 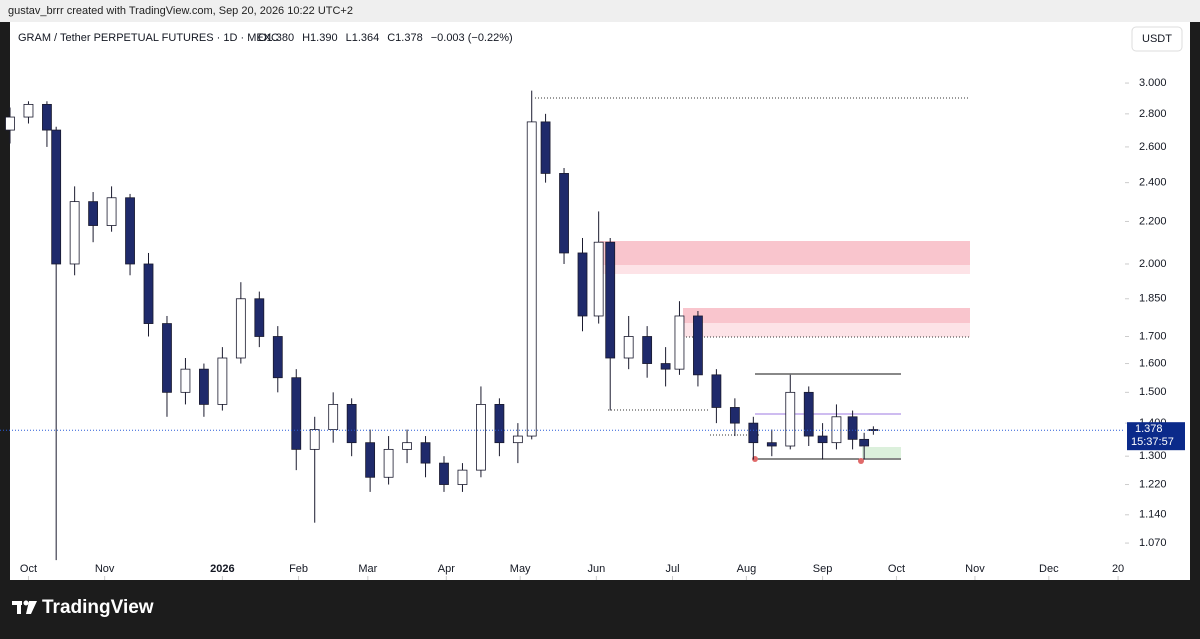 I want to click on y-tick-label: 2.200, so click(x=1153, y=221).